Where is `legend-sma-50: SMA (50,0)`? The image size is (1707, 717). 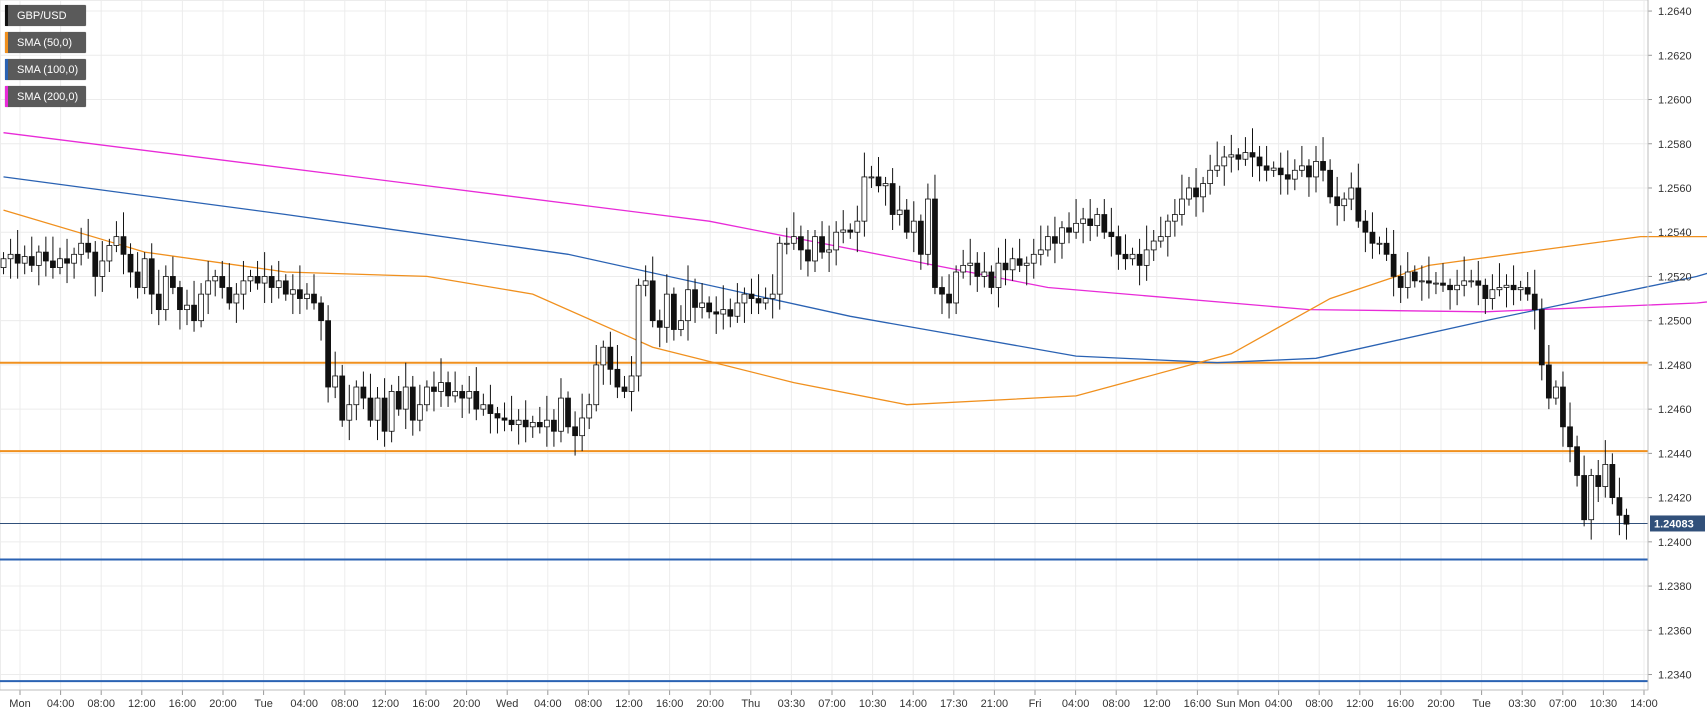 legend-sma-50: SMA (50,0) is located at coordinates (45, 42).